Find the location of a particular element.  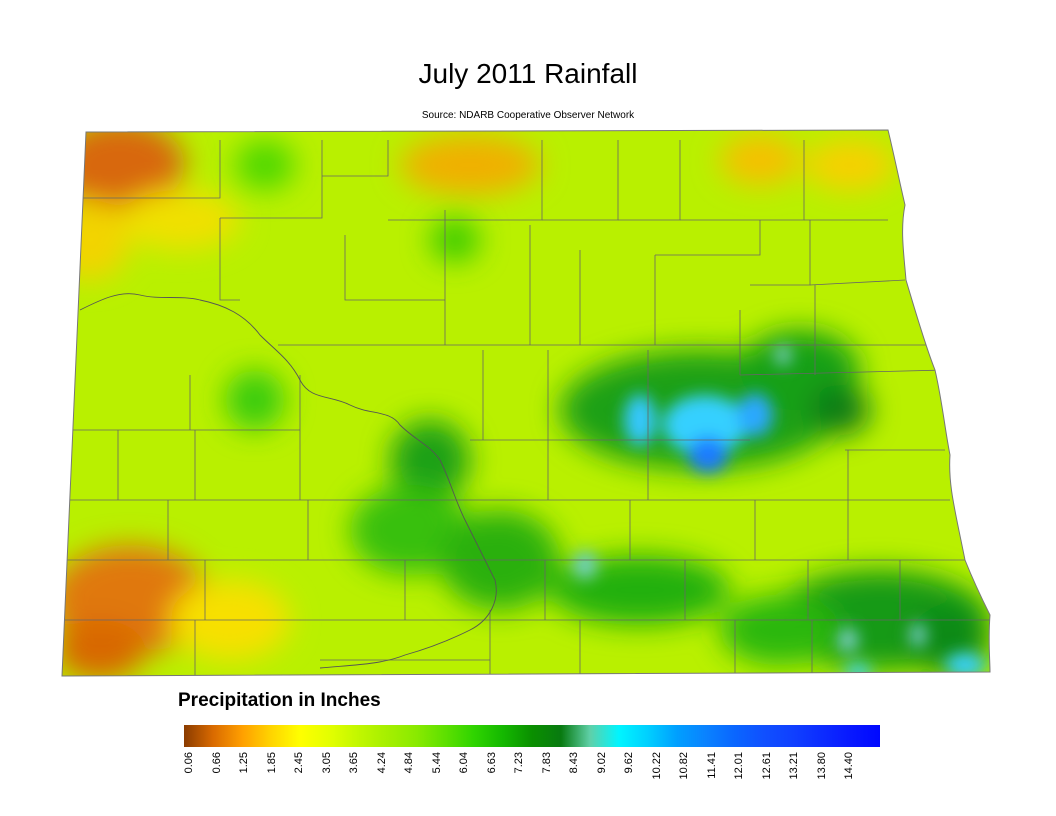

colorbar-tick-label: 4.84 is located at coordinates (409, 763).